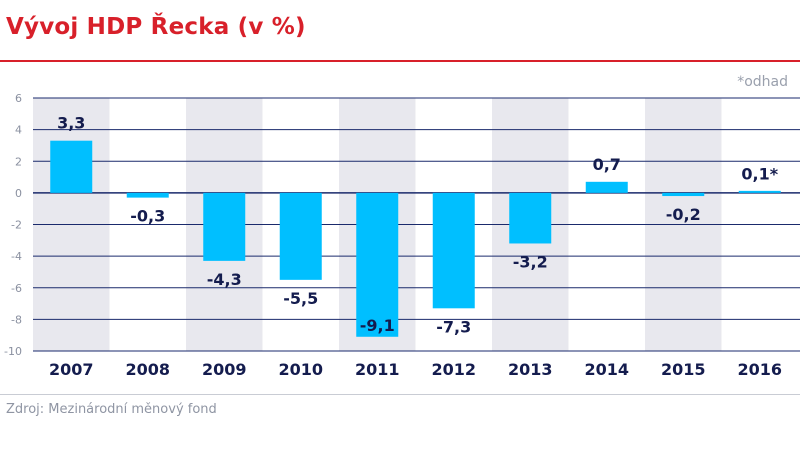 This screenshot has height=449, width=800. What do you see at coordinates (300, 236) in the screenshot?
I see `bar-2010` at bounding box center [300, 236].